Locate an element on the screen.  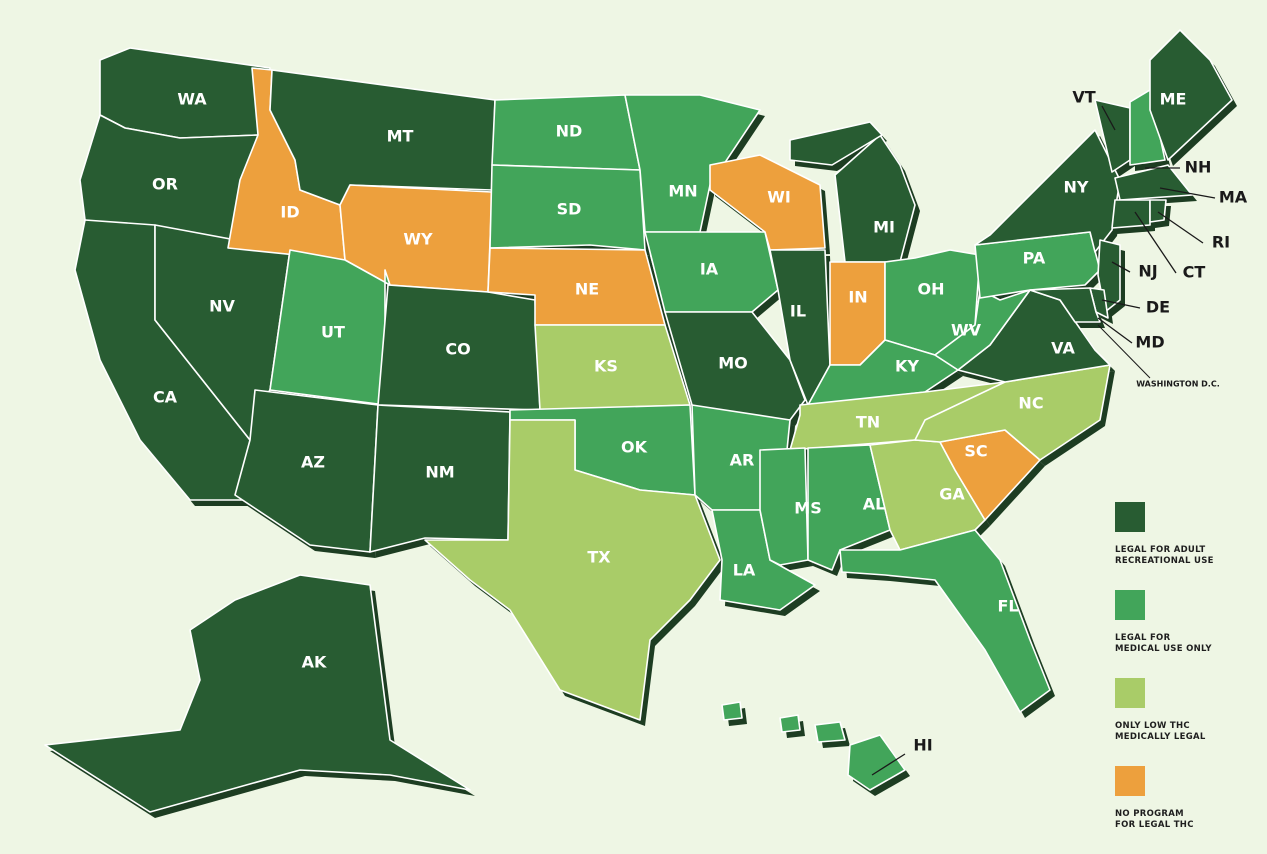
state-label: MS is located at coordinates (807, 508).